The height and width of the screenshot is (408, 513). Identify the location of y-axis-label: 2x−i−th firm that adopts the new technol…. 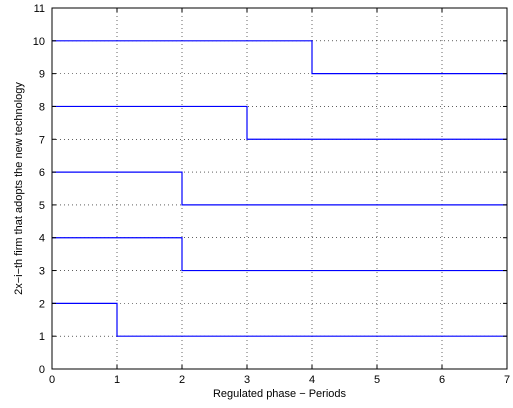
(19, 188).